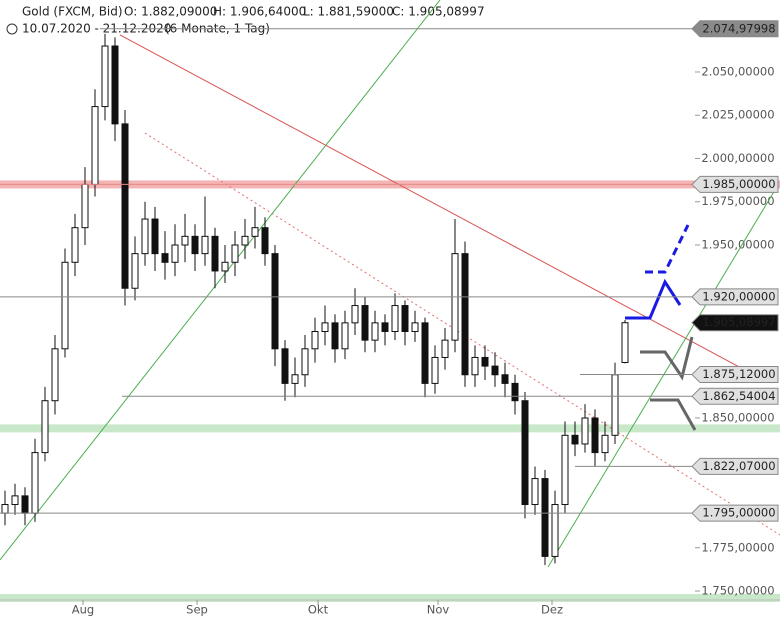  What do you see at coordinates (653, 299) in the screenshot?
I see `blue-path` at bounding box center [653, 299].